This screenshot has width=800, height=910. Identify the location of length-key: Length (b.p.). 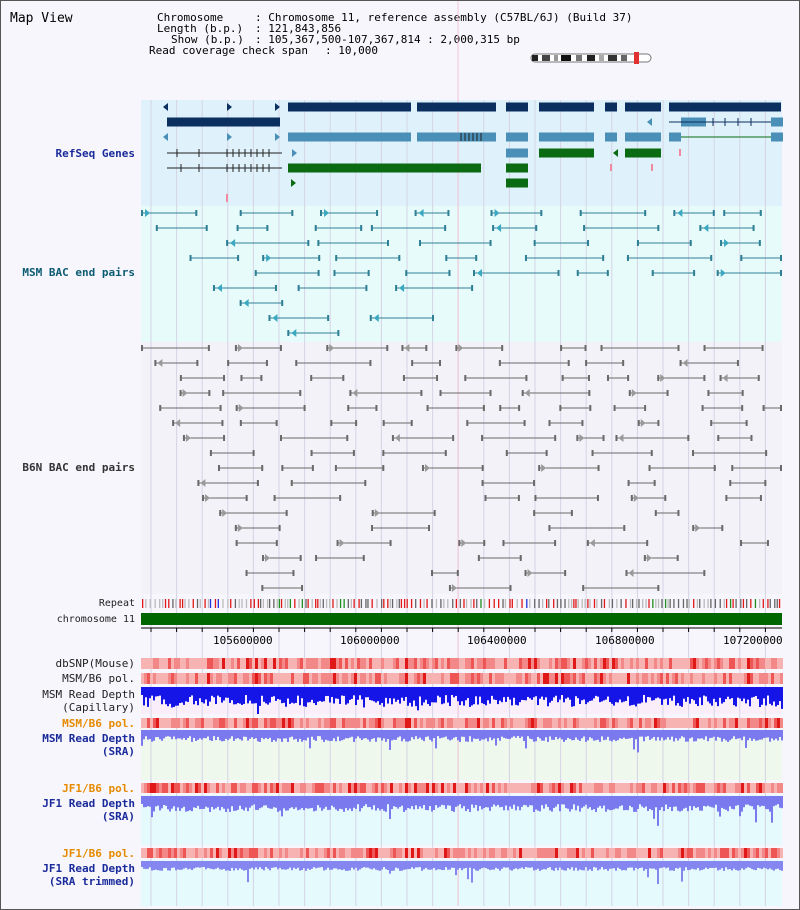
(200, 28).